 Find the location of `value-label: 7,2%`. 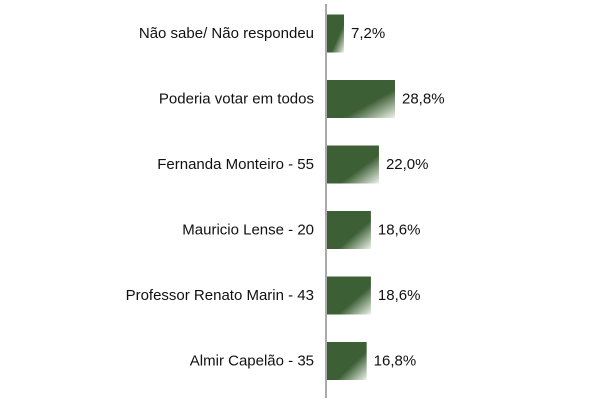

value-label: 7,2% is located at coordinates (368, 33).